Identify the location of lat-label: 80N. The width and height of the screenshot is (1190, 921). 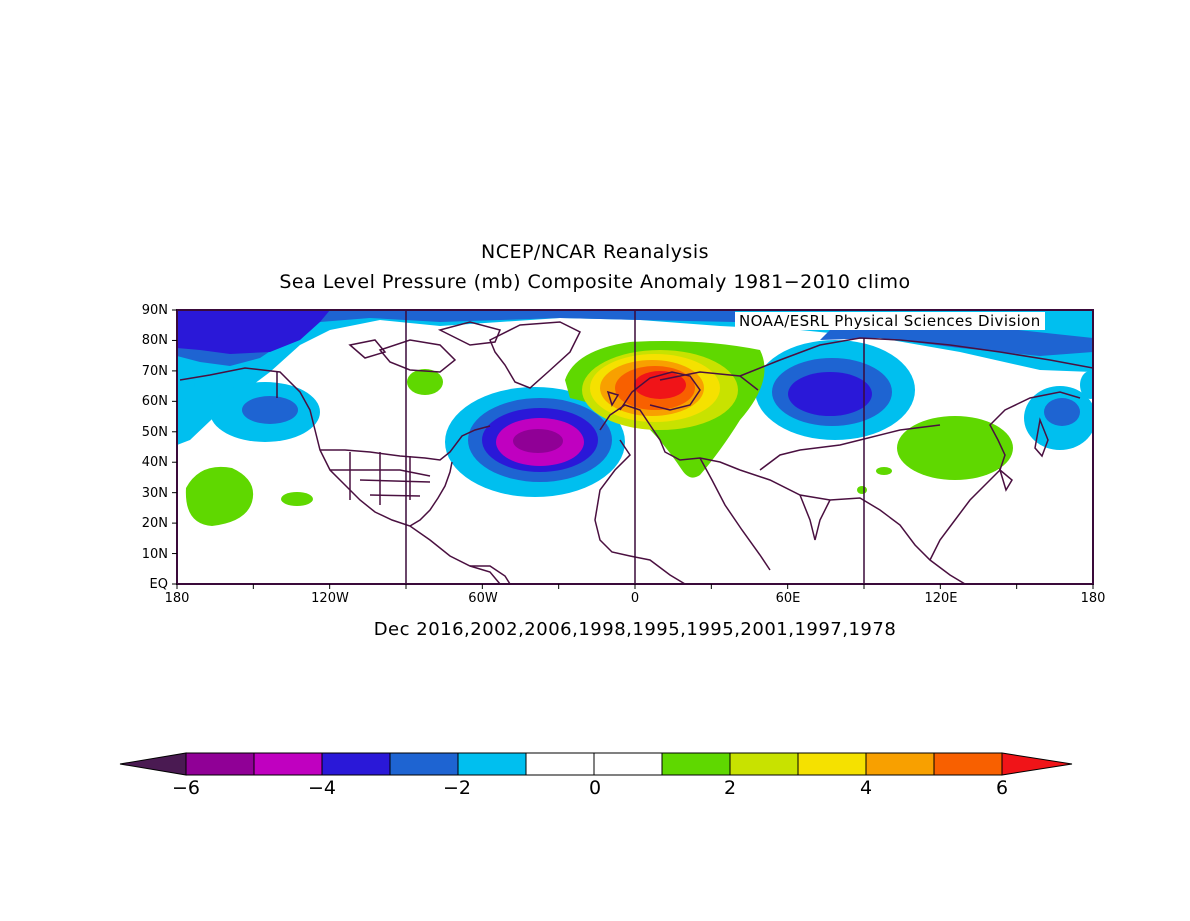
(154, 340).